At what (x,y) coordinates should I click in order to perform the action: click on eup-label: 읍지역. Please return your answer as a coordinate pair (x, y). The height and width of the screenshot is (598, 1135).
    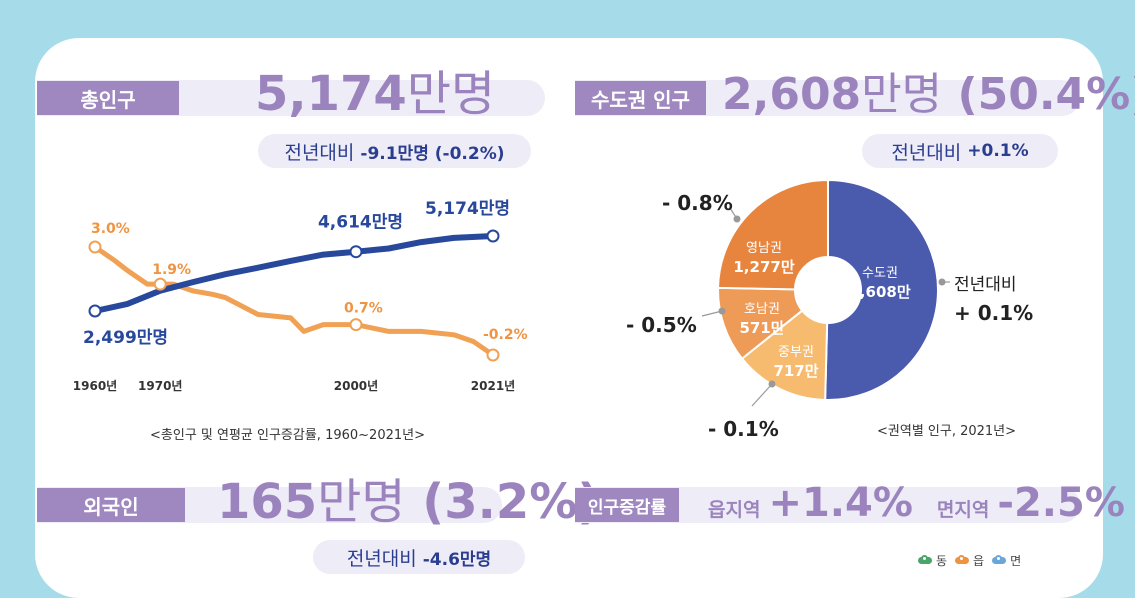
    Looking at the image, I should click on (734, 510).